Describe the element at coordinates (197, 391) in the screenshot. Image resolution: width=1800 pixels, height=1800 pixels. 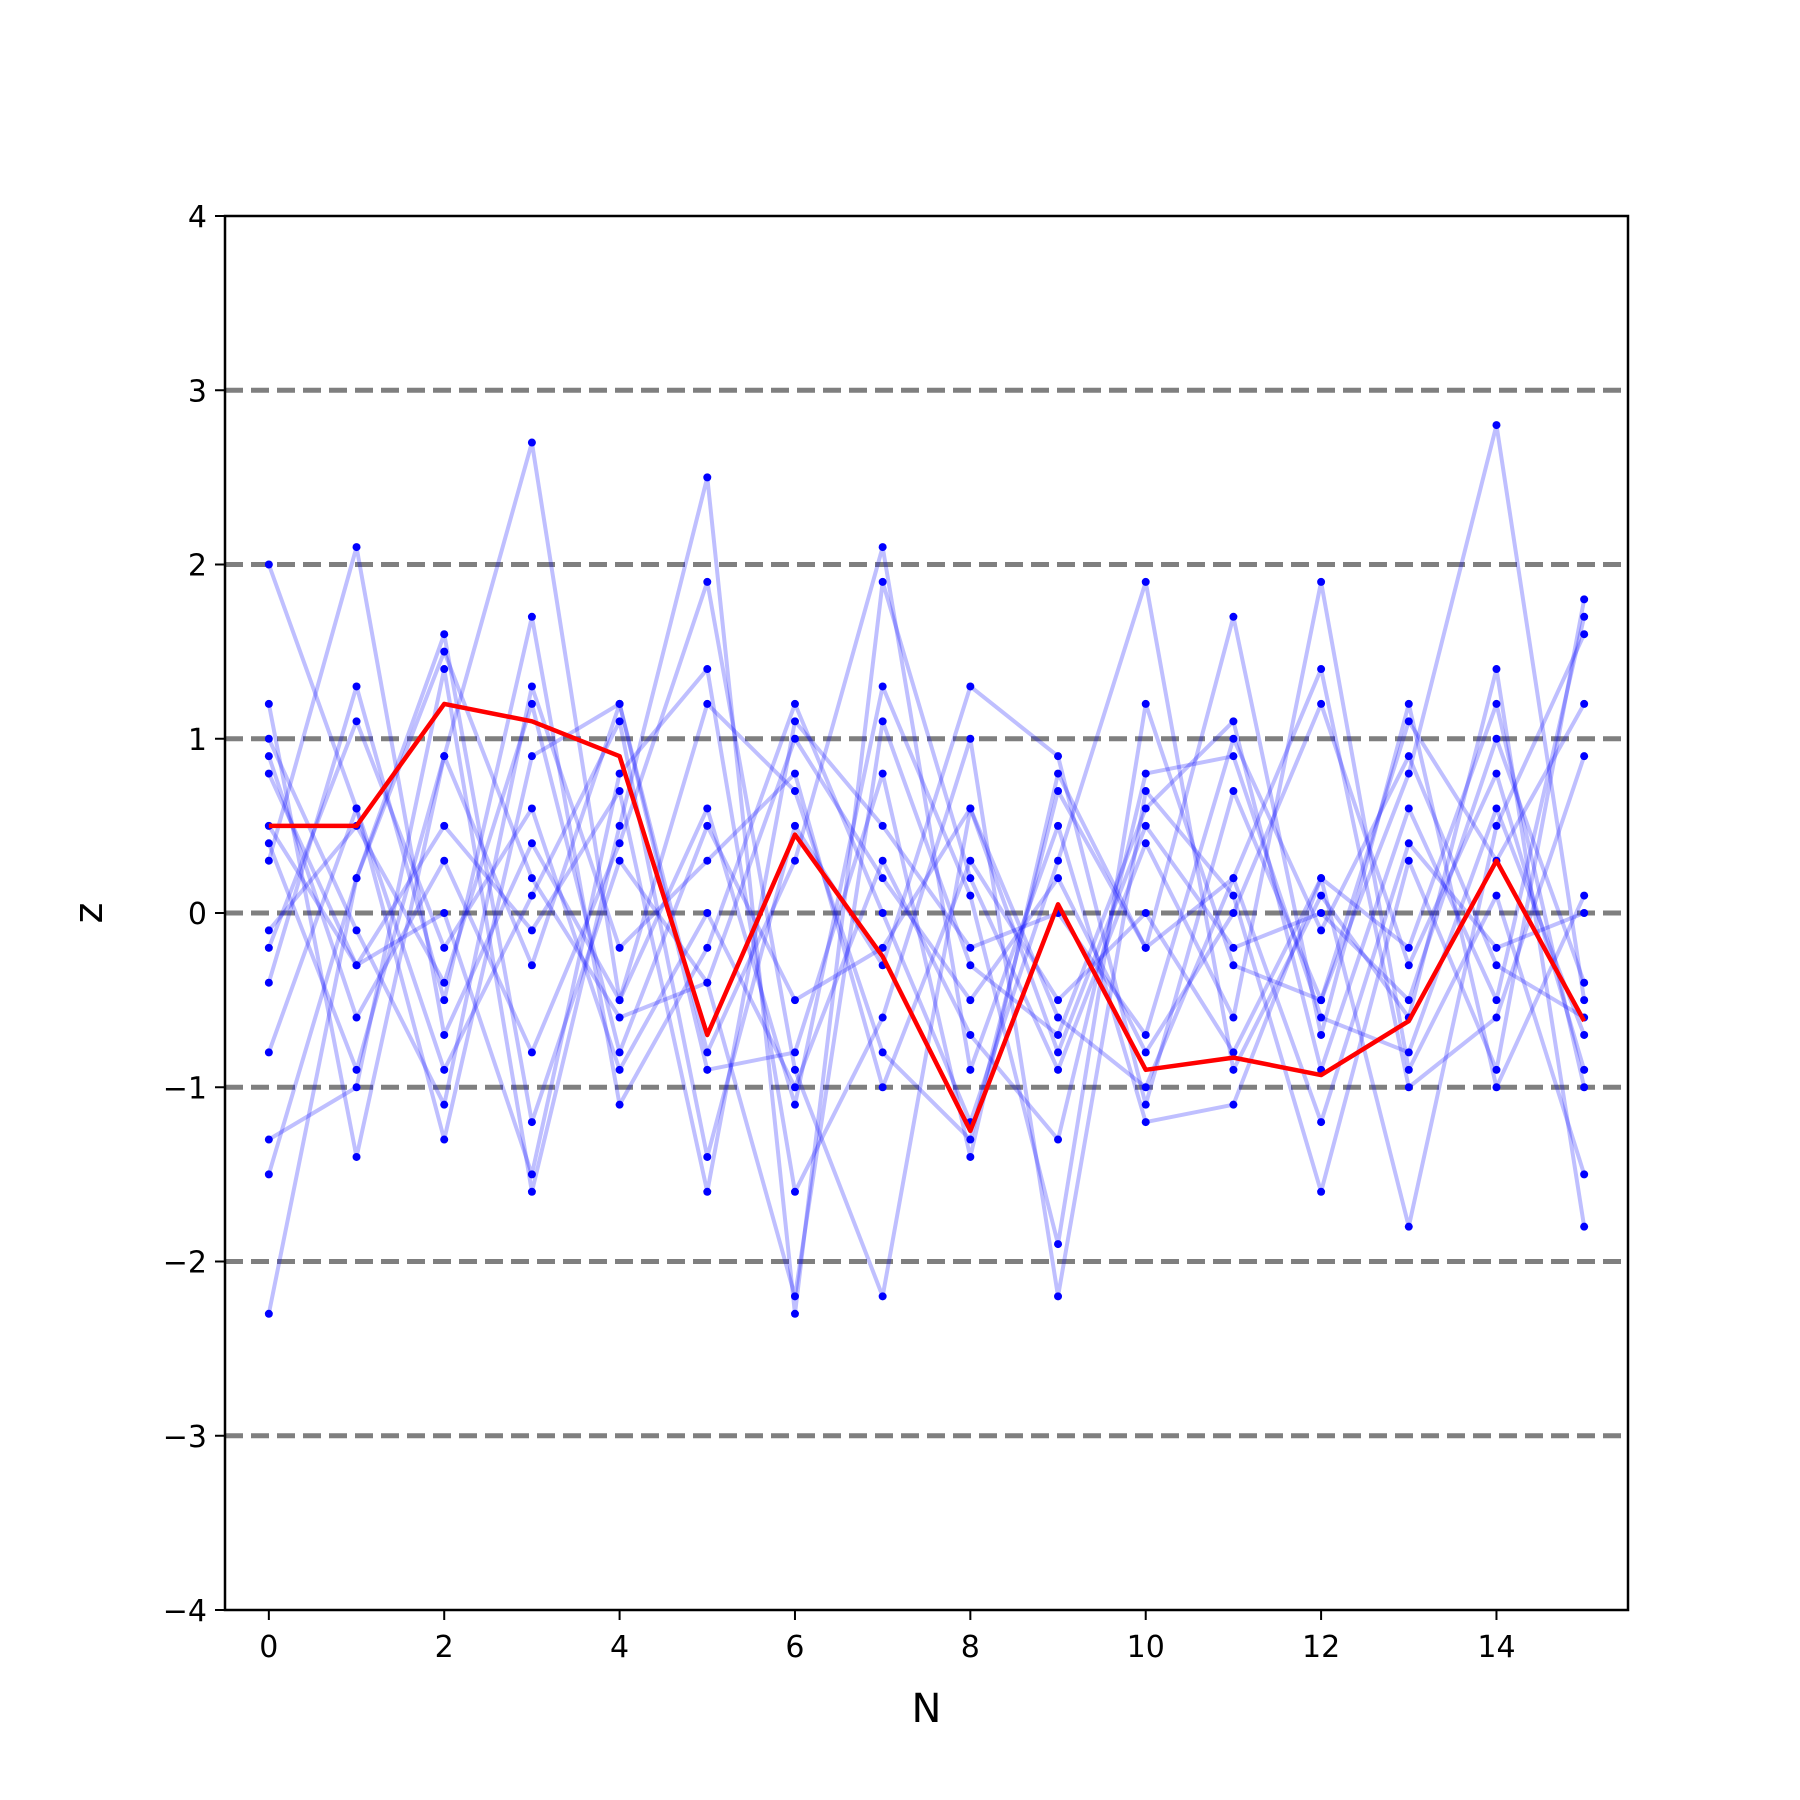
I see `y-tick-label: 3` at that location.